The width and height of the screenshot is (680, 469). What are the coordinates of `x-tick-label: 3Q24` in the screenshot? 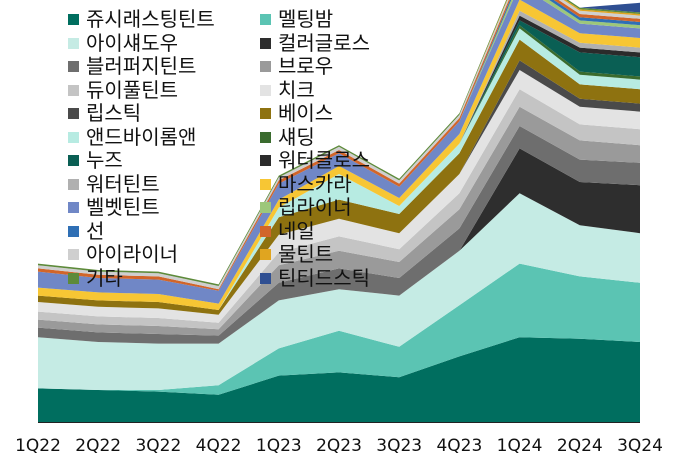 It's located at (640, 446).